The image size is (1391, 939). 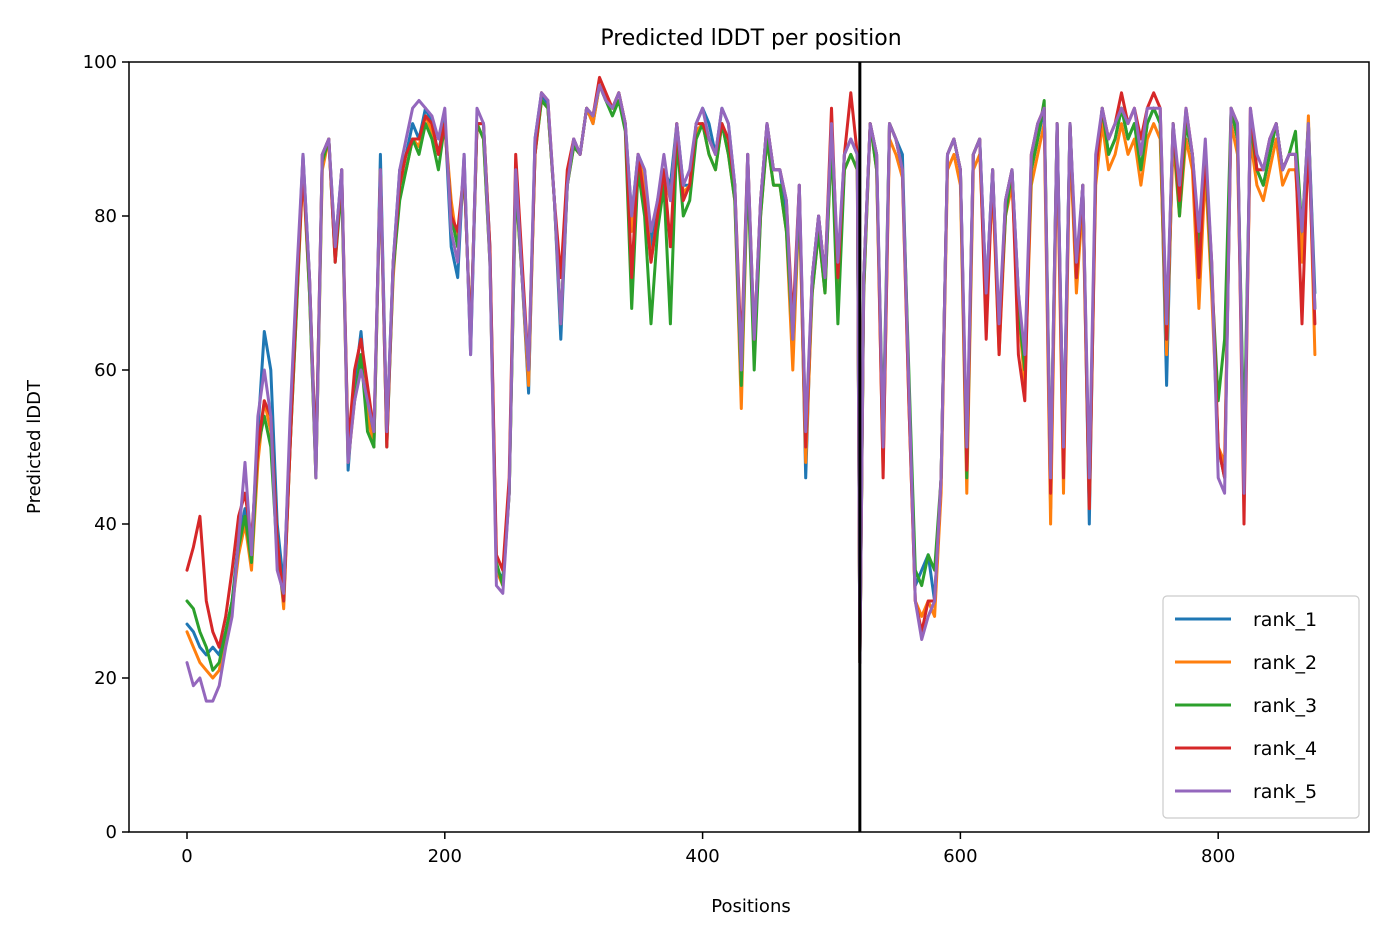 I want to click on chart-title: Predicted lDDT per position, so click(x=750, y=38).